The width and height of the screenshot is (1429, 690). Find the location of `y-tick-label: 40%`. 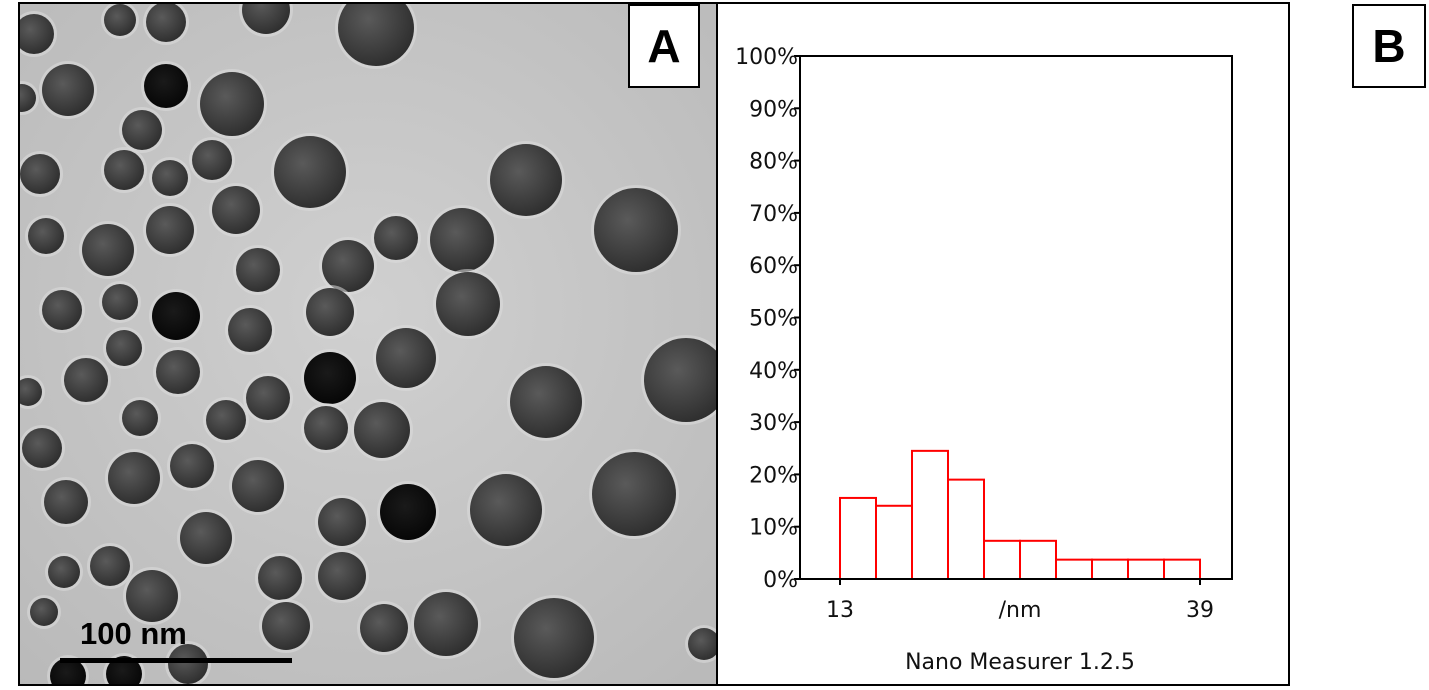

y-tick-label: 40% is located at coordinates (773, 371).